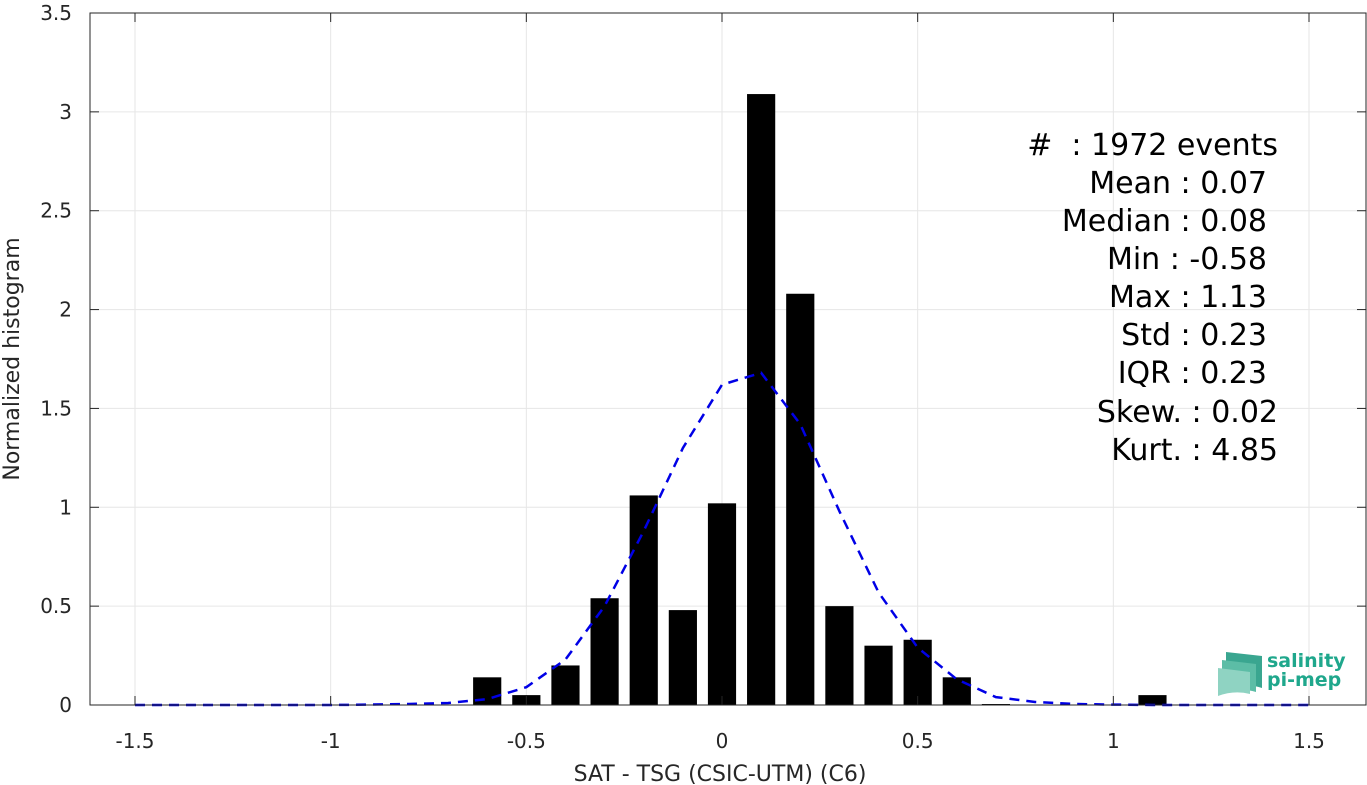 This screenshot has height=785, width=1367. What do you see at coordinates (1194, 335) in the screenshot?
I see `stat-std: Std : 0.23` at bounding box center [1194, 335].